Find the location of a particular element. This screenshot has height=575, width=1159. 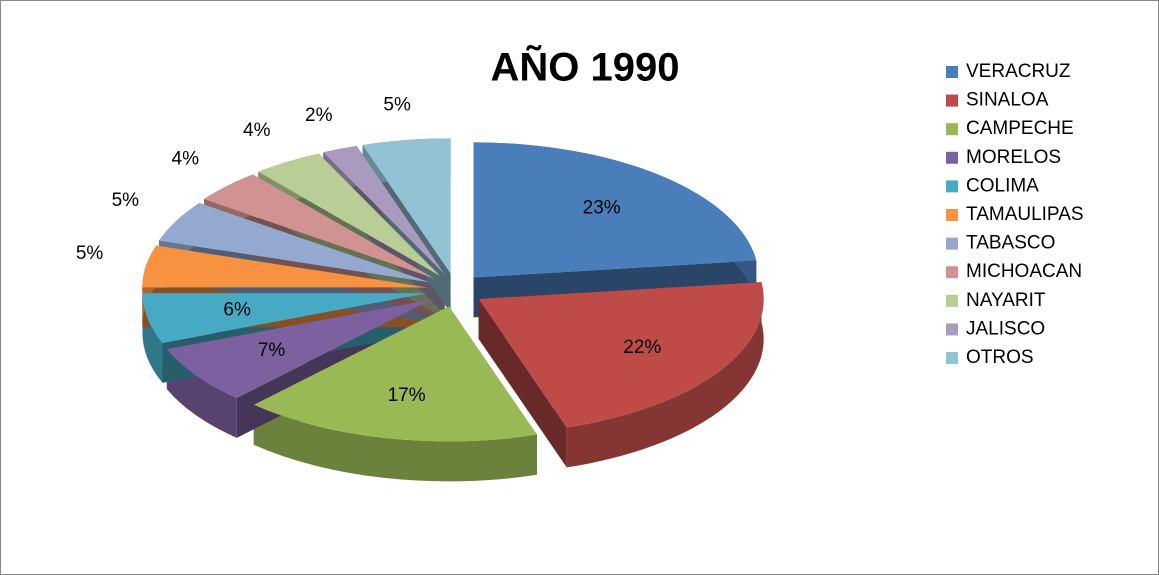

legend-label: COLIMA is located at coordinates (1002, 185).